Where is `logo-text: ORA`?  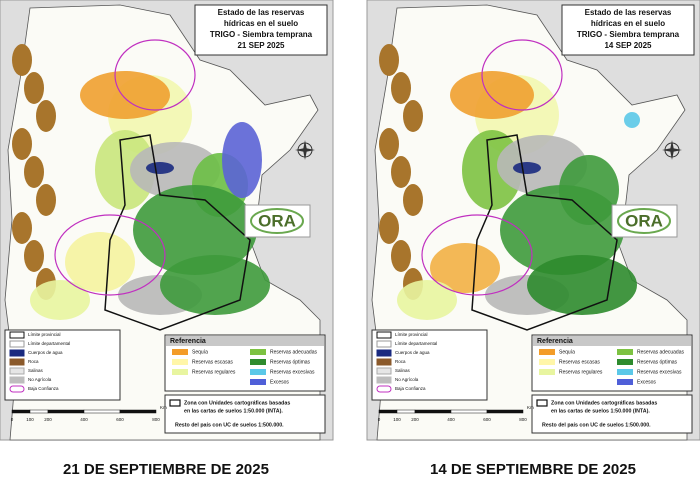
logo-text: ORA is located at coordinates (277, 220).